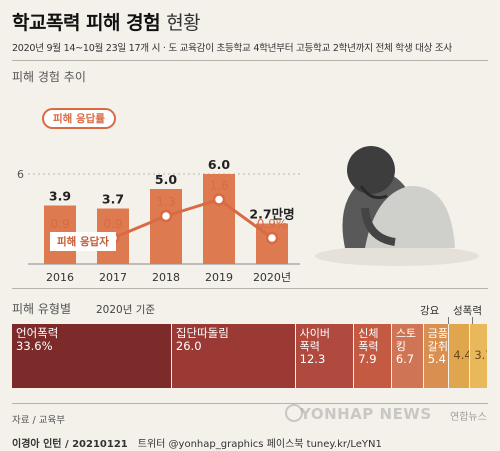 This screenshot has height=451, width=500. I want to click on type-segment-value: 33.6%, so click(34, 346).